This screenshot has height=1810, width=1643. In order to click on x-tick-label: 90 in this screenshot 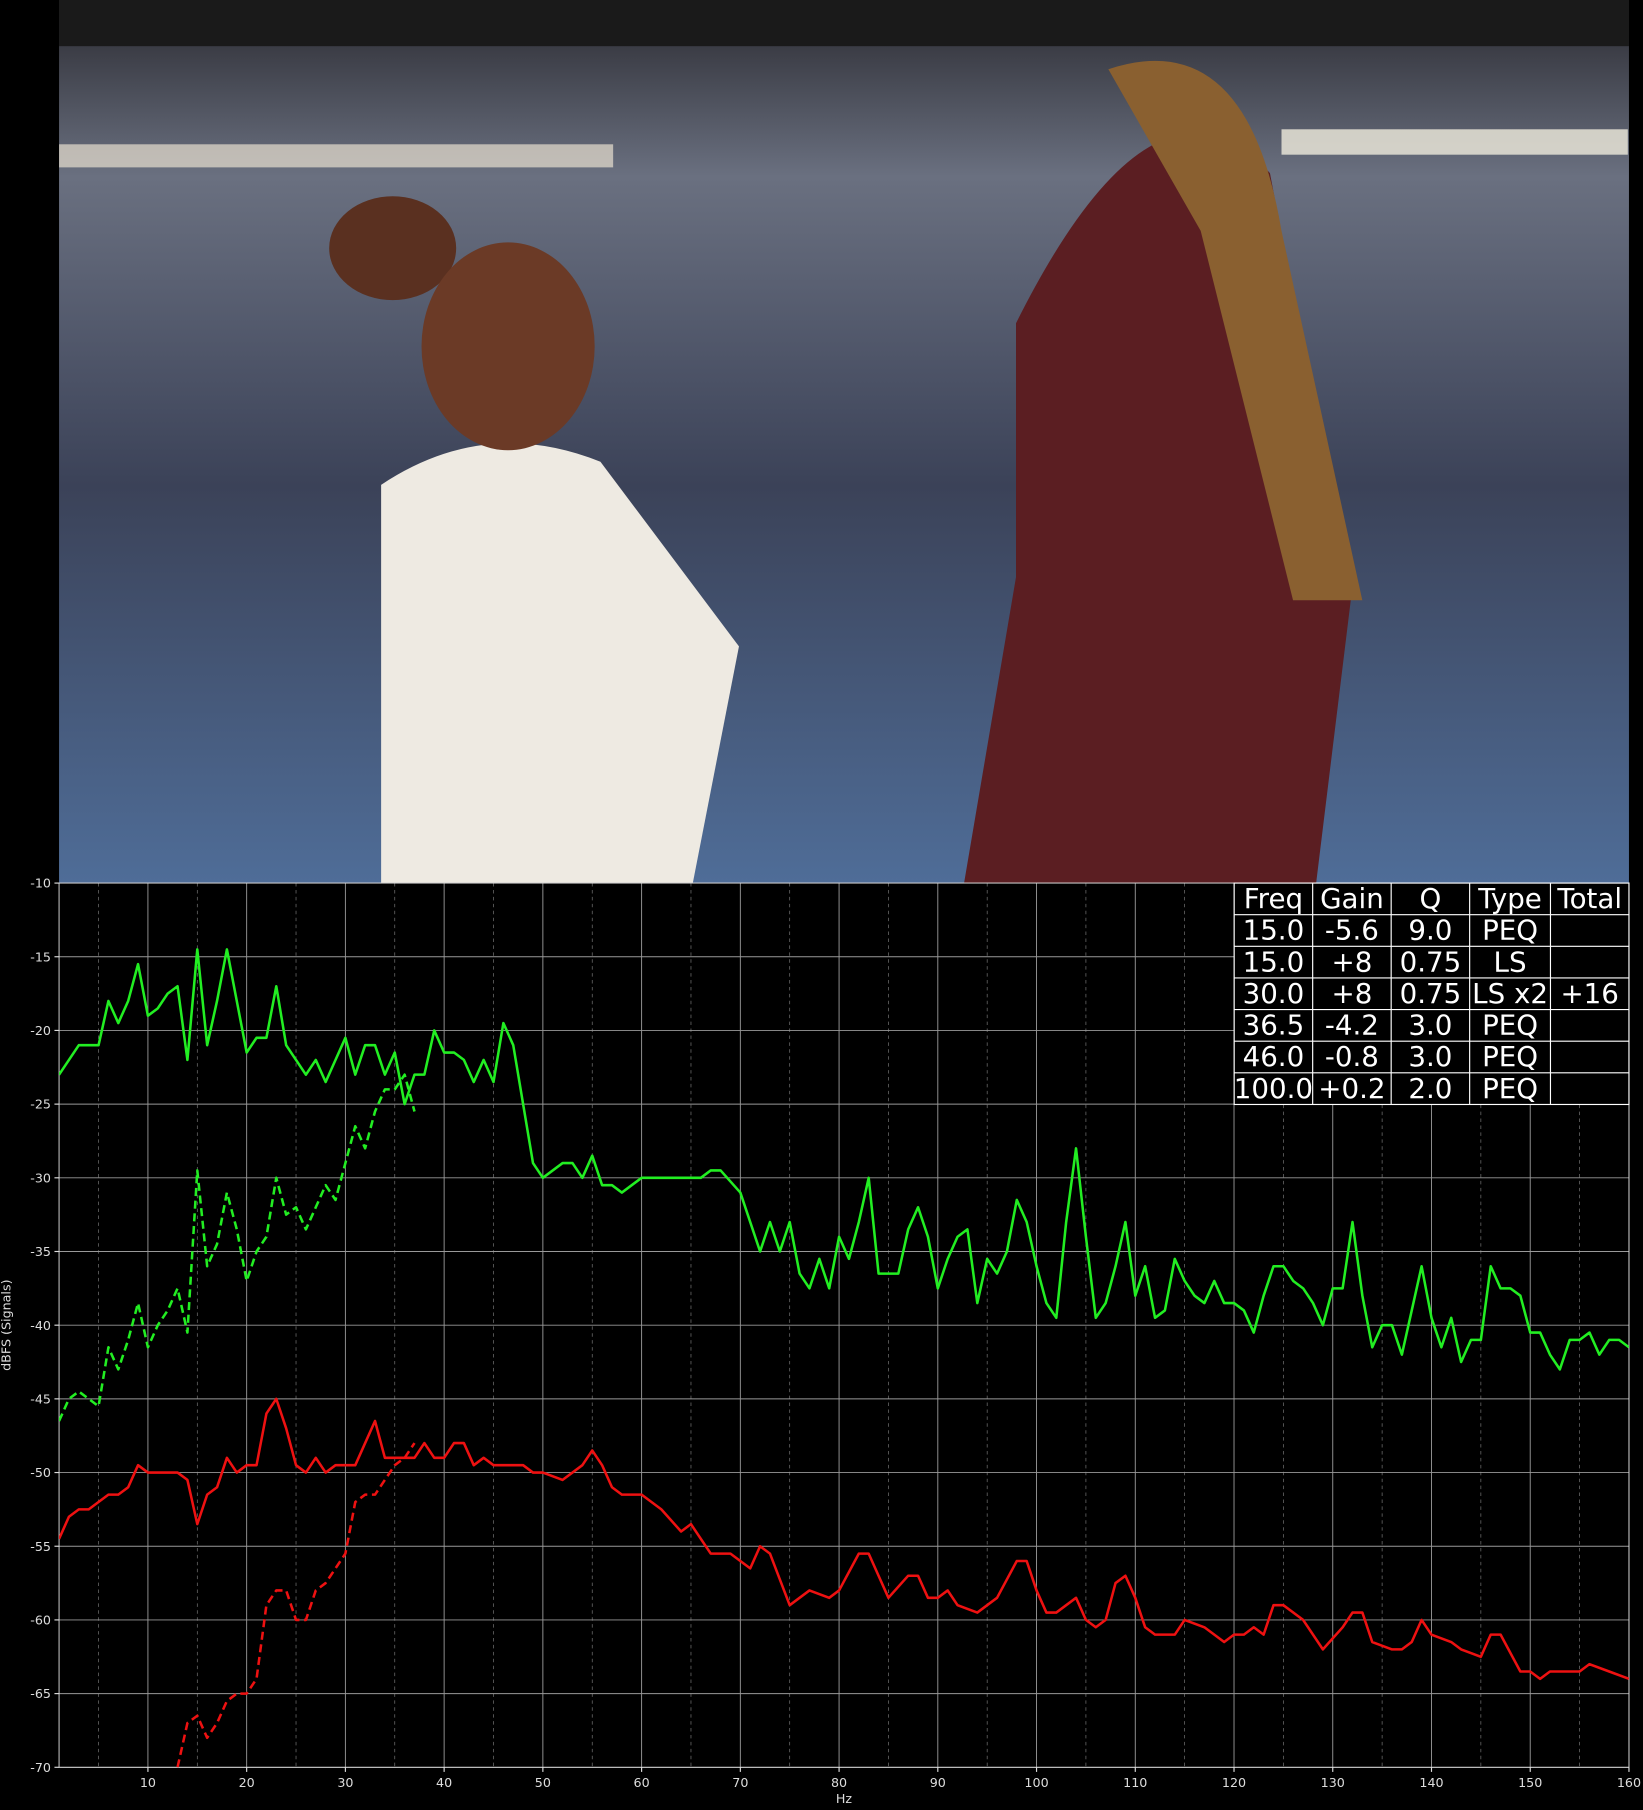, I will do `click(938, 1782)`.